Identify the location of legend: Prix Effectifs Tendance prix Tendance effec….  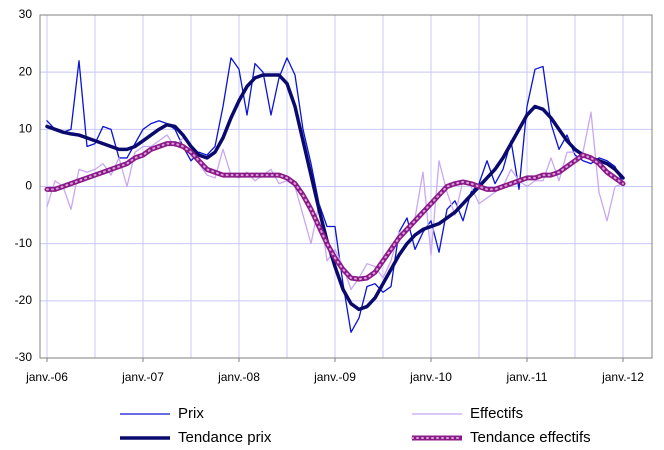
(355, 425).